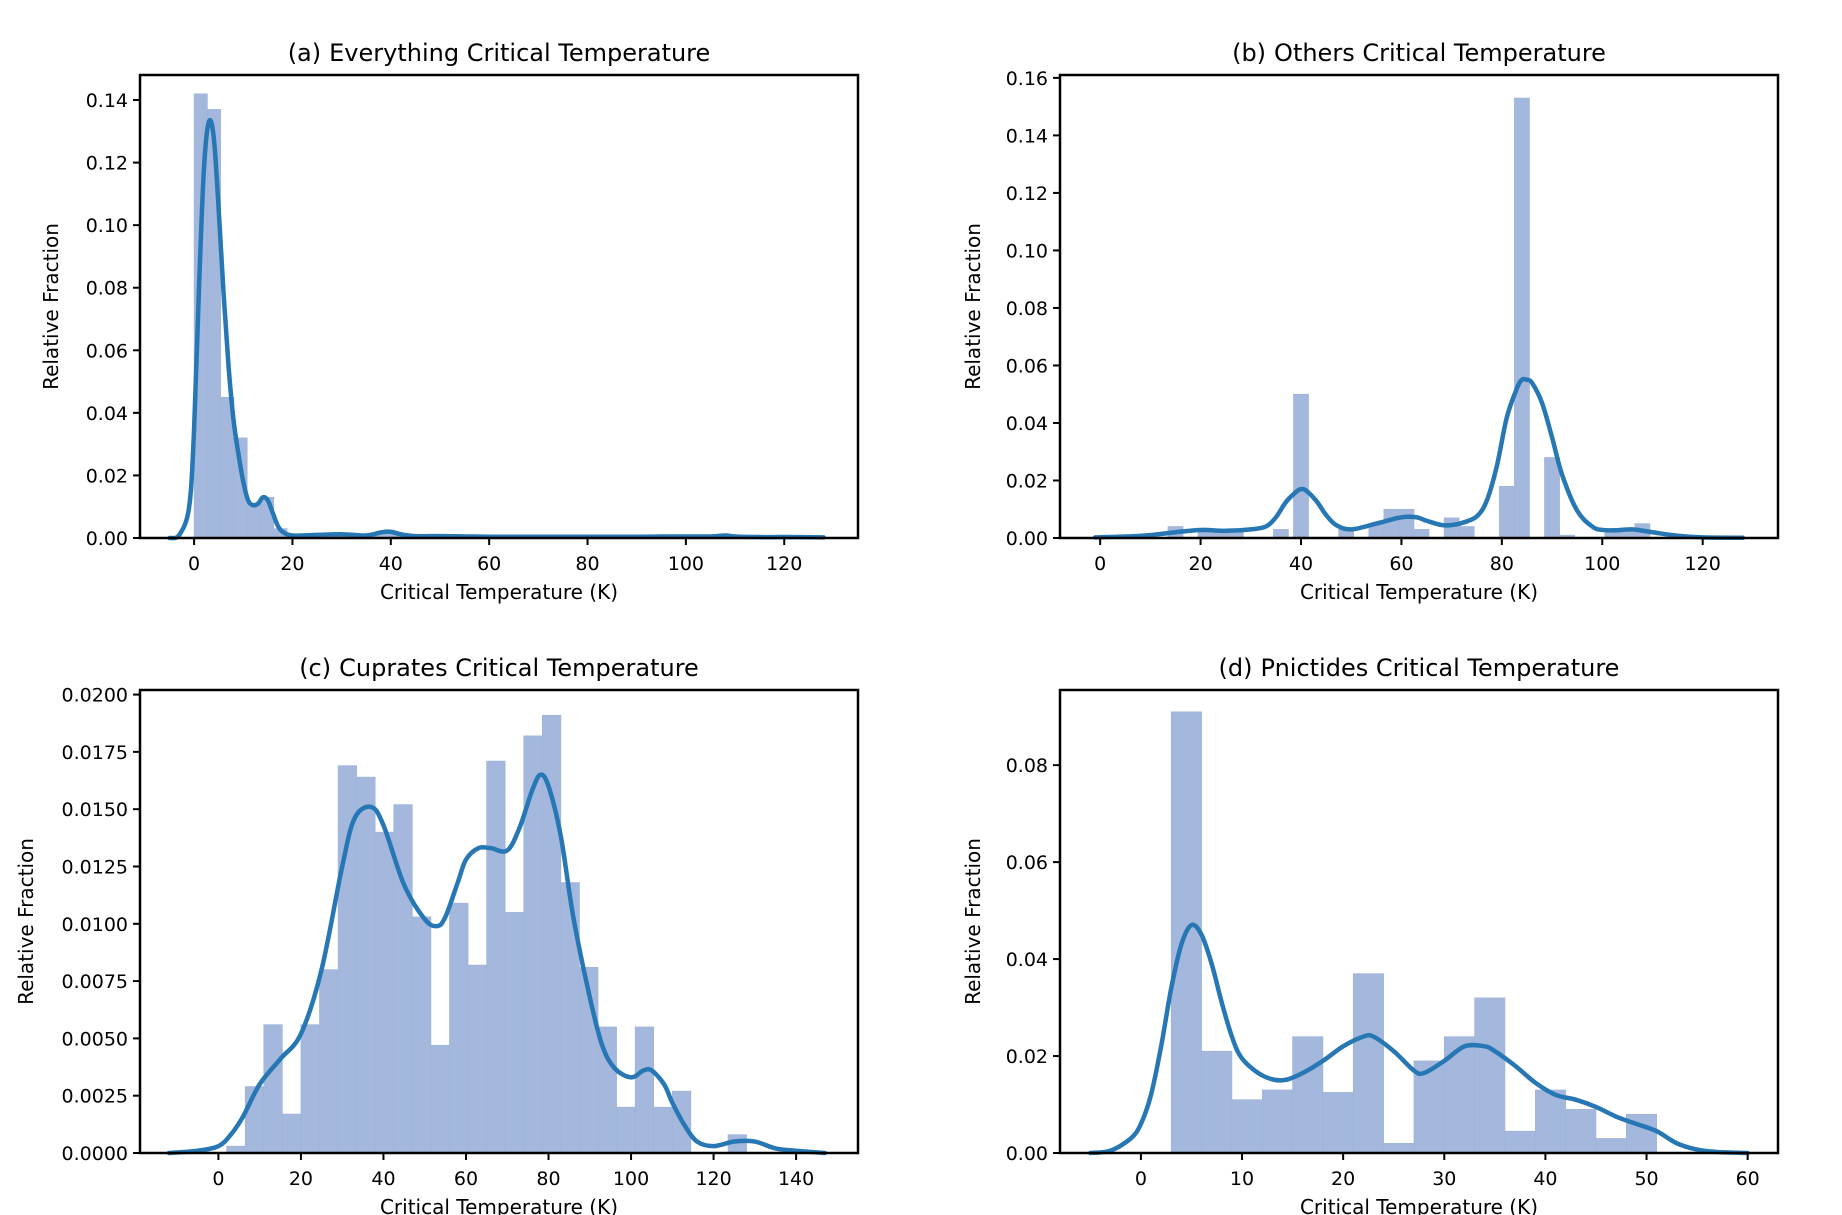  Describe the element at coordinates (519, 53) in the screenshot. I see `chart-title-text: Everything Critical Temperature` at that location.